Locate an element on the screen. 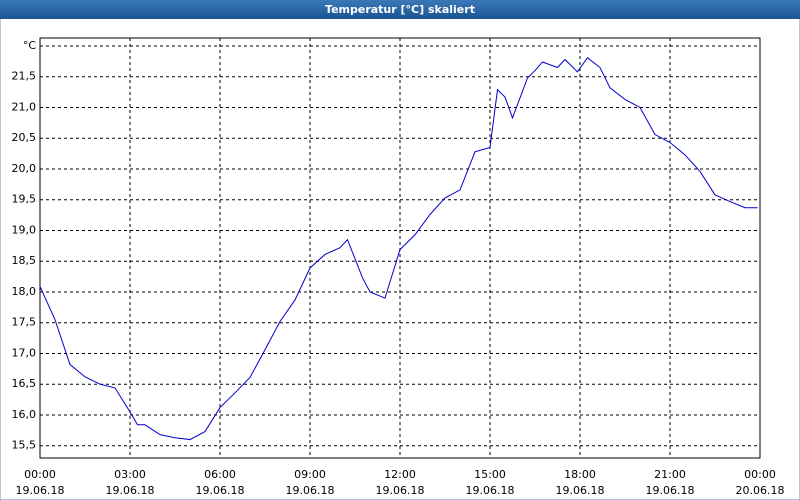 The height and width of the screenshot is (500, 800). y-tick-label: 21,0 is located at coordinates (24, 106).